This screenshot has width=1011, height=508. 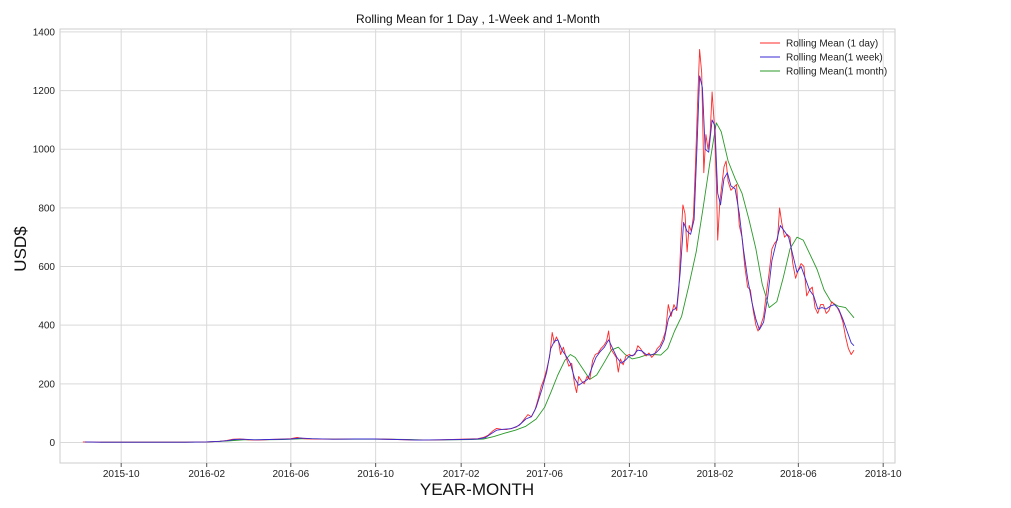 What do you see at coordinates (836, 72) in the screenshot?
I see `legend-entry-3: Rolling Mean(1 month)` at bounding box center [836, 72].